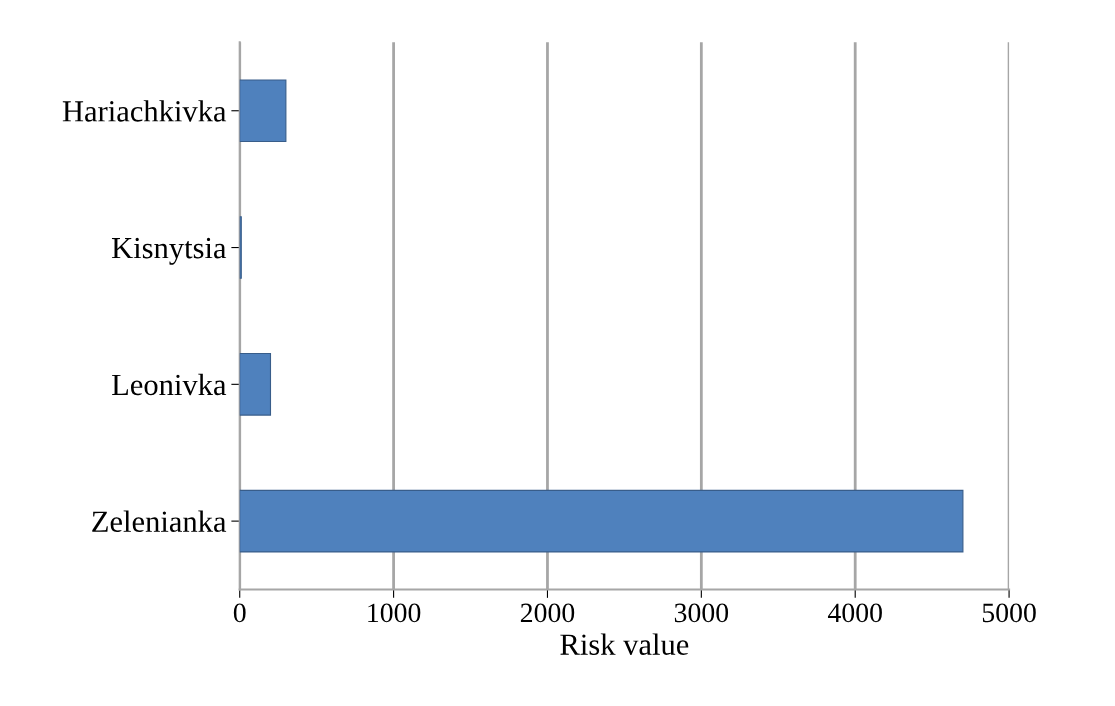 Image resolution: width=1115 pixels, height=706 pixels. I want to click on y-tick-label: Leonivka, so click(169, 384).